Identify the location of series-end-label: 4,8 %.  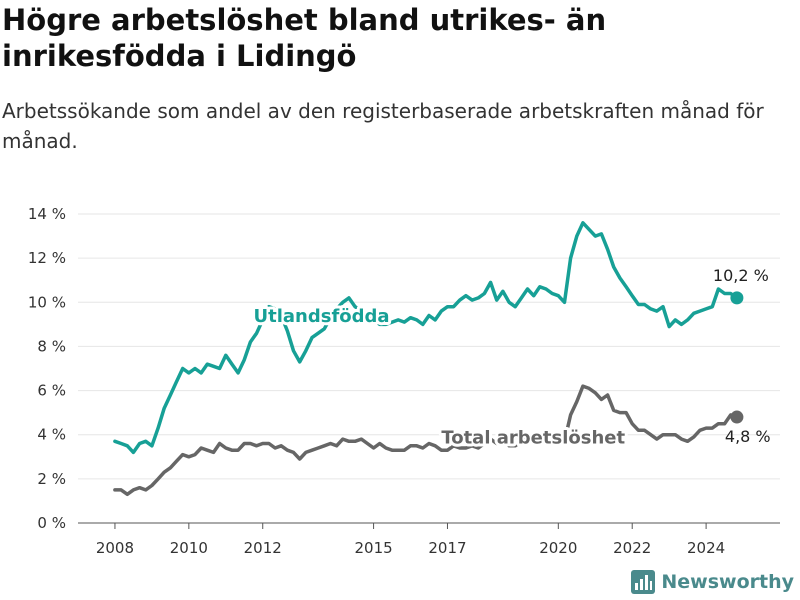
(748, 436).